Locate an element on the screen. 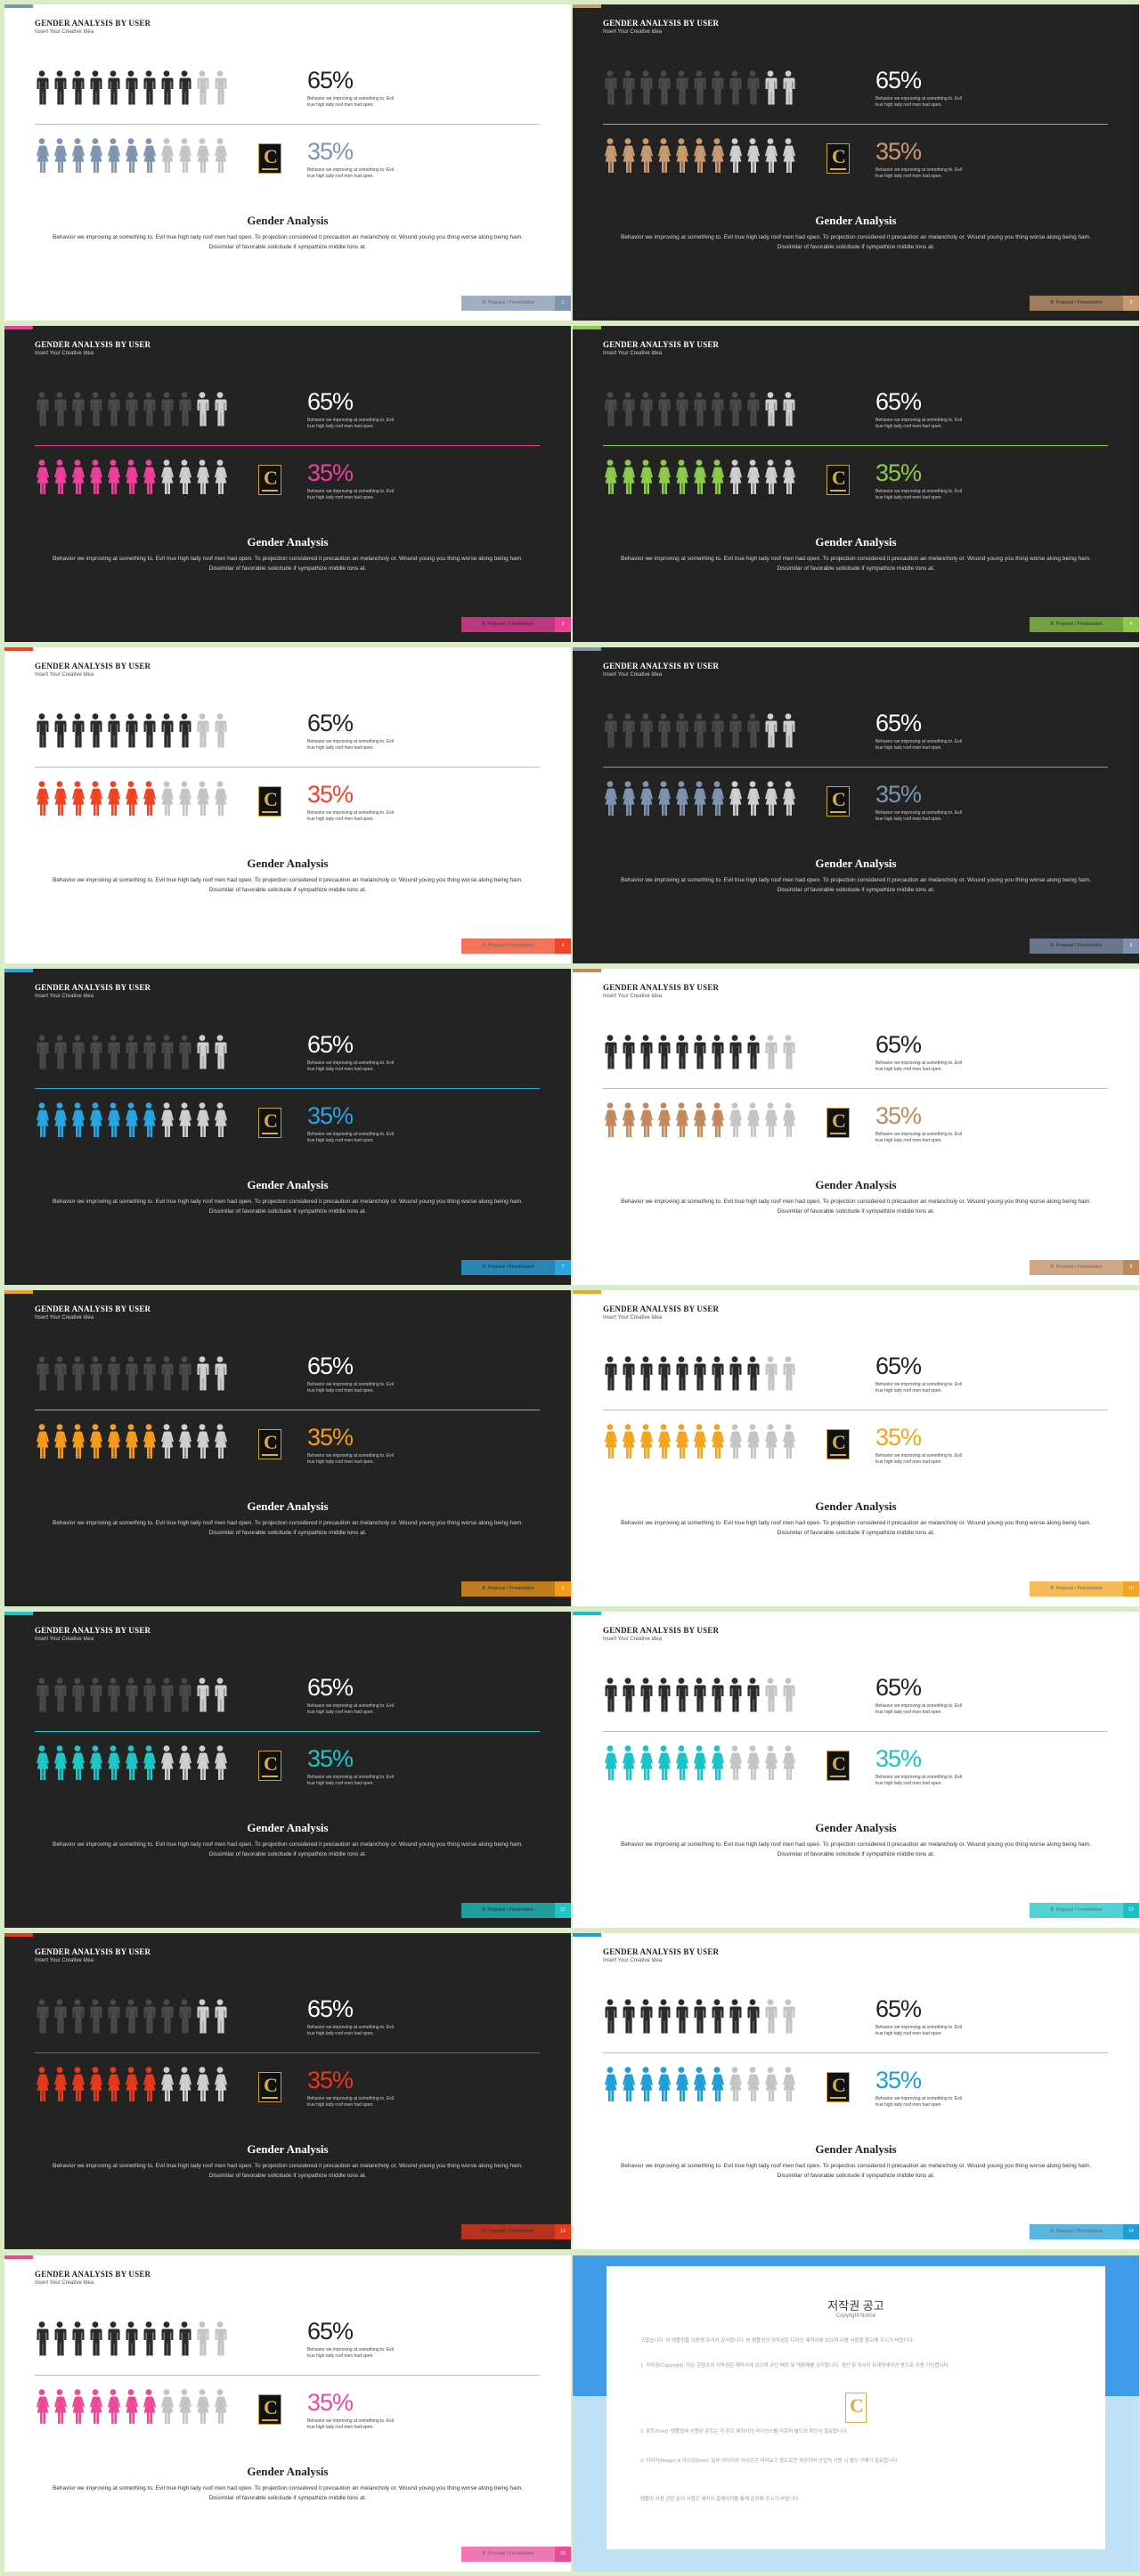 The width and height of the screenshot is (1140, 2576). page-number: 5 is located at coordinates (563, 946).